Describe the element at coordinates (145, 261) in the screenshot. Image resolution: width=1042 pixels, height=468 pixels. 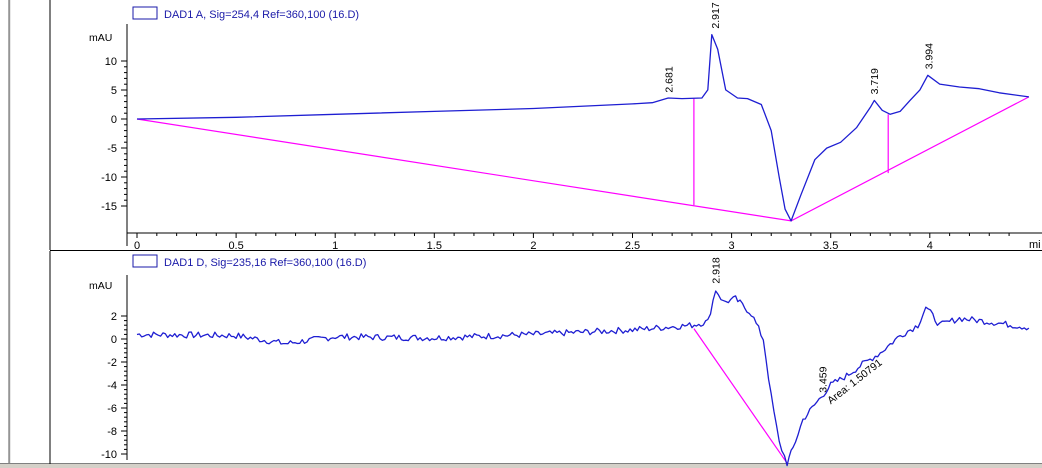
I see `legend-swatch-d` at that location.